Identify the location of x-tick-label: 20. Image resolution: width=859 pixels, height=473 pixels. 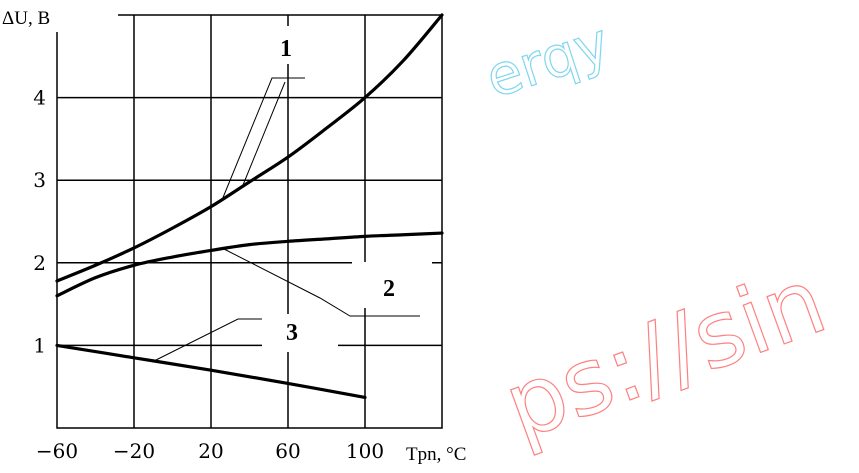
(210, 451).